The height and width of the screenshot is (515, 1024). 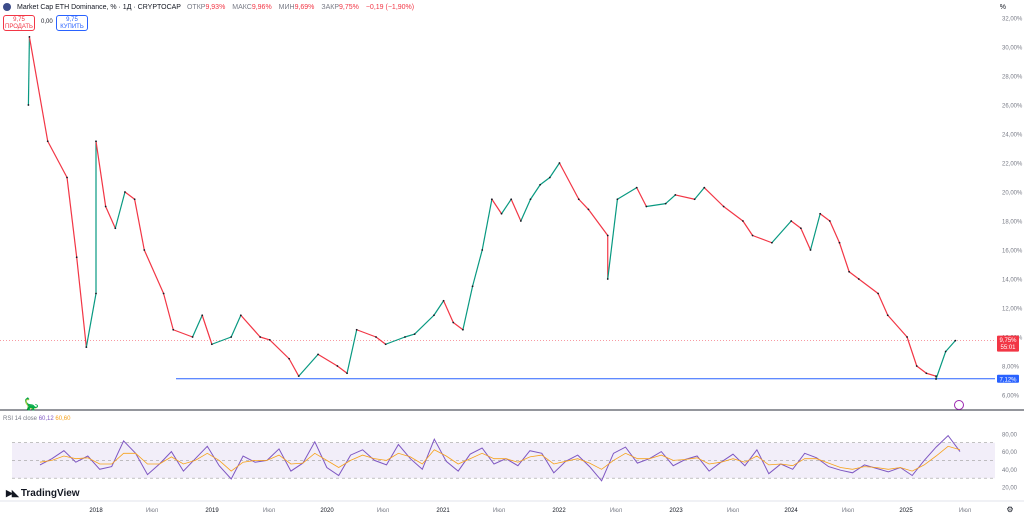 I want to click on low-label: МИН, so click(x=286, y=7).